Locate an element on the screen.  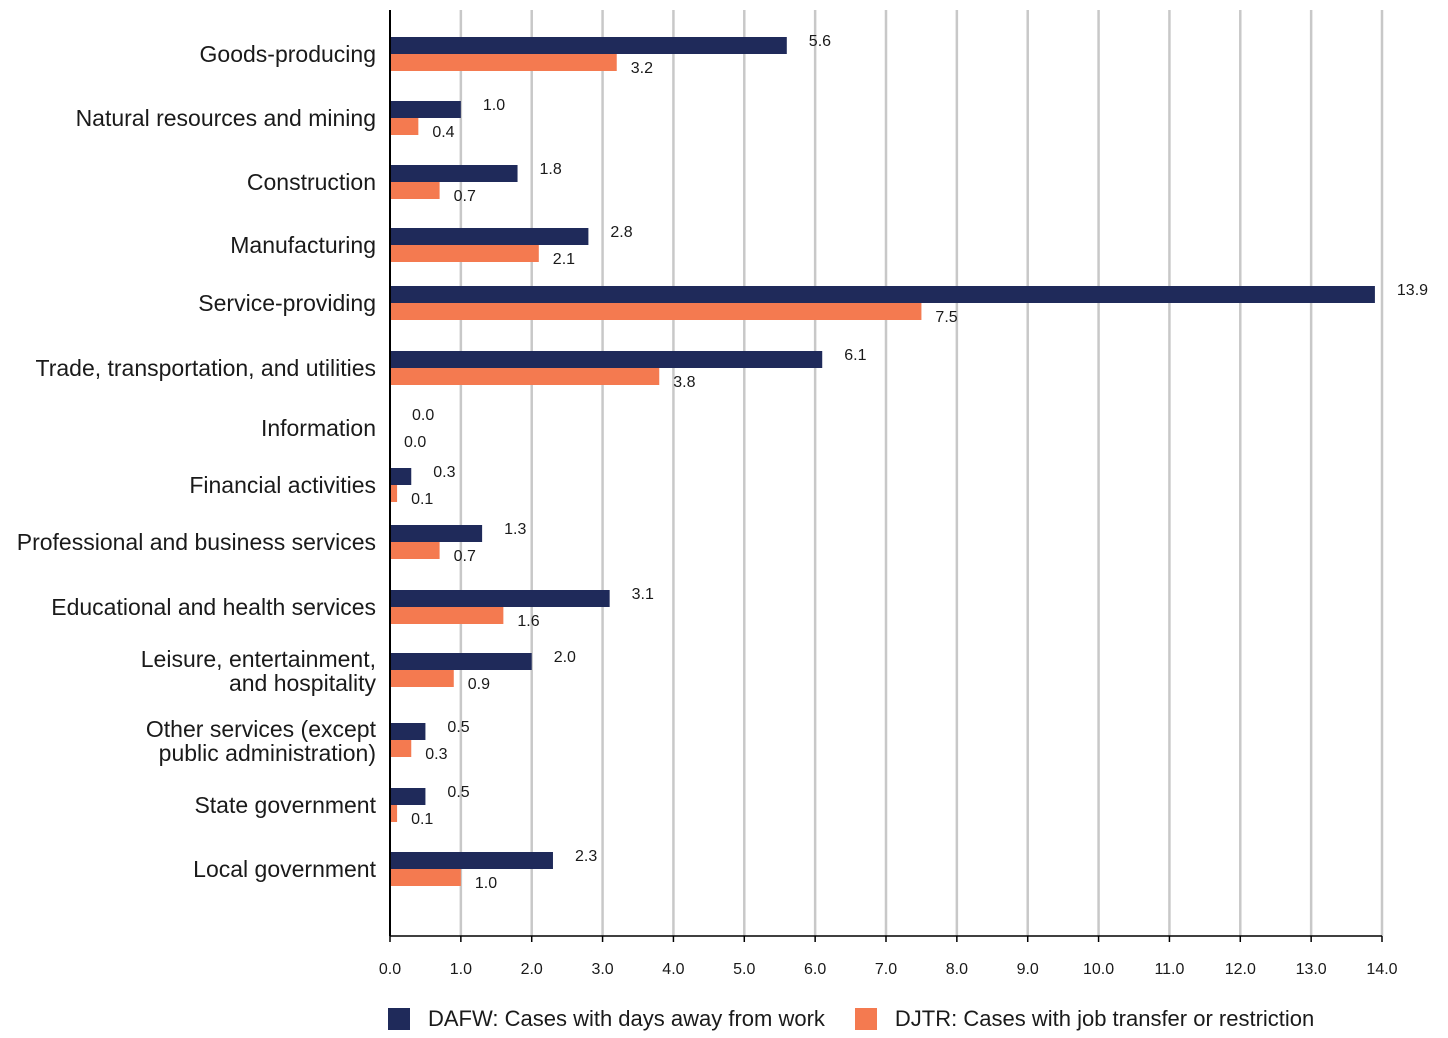
x-tick-label: 6.0 is located at coordinates (815, 969).